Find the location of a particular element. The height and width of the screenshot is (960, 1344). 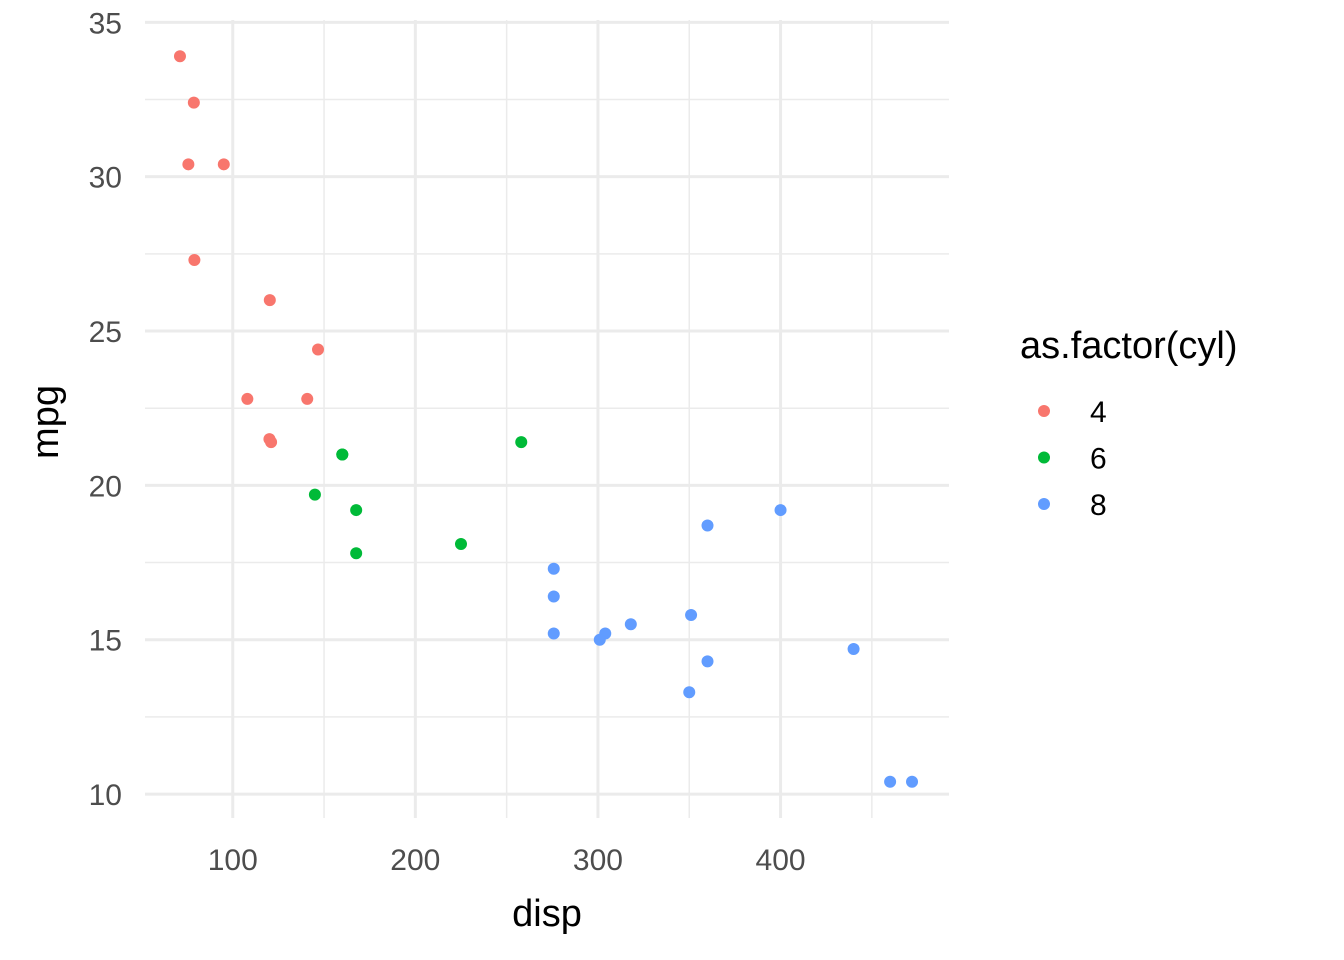

x-tick-label: 300 is located at coordinates (598, 860).